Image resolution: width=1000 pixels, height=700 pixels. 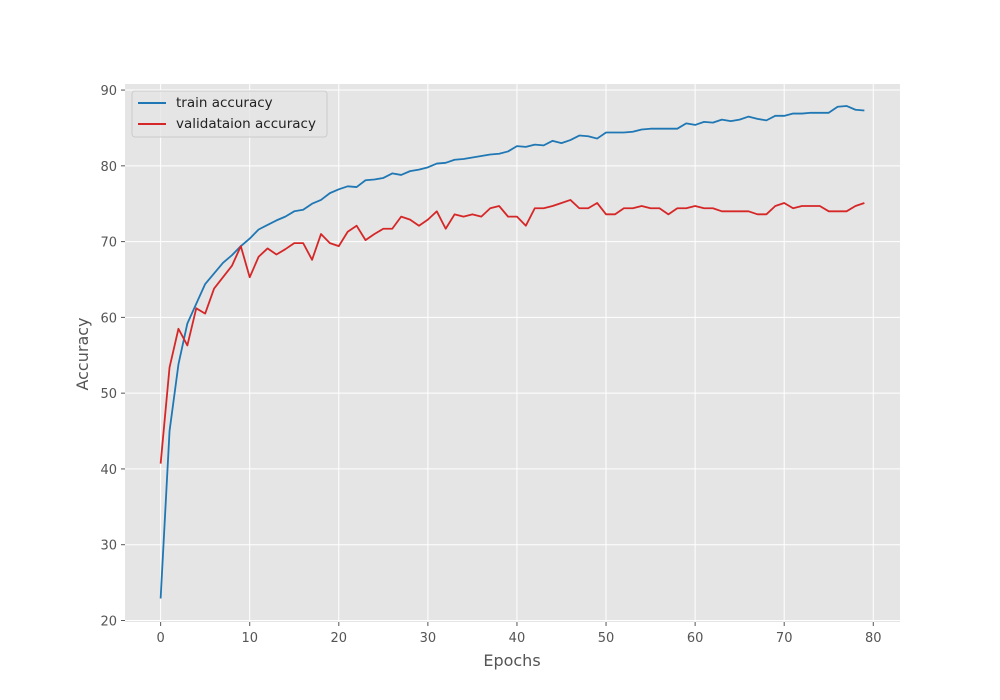 I want to click on y-tick-label: 80, so click(x=108, y=167).